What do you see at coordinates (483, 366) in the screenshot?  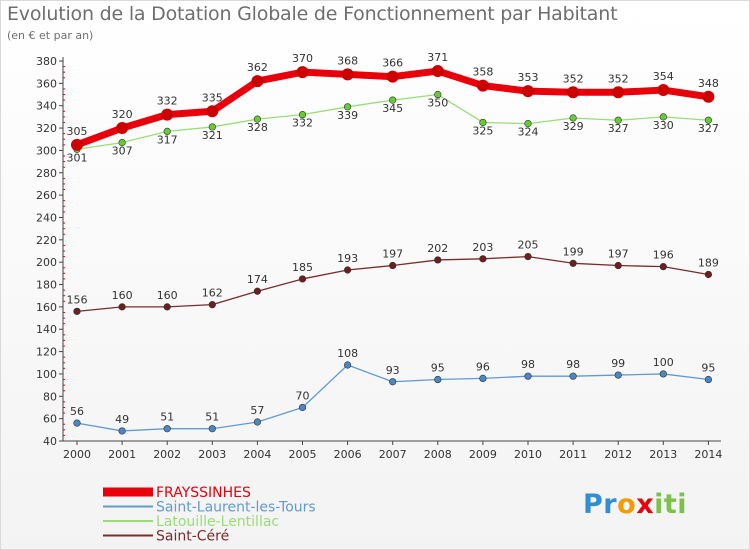 I see `data-label: 96` at bounding box center [483, 366].